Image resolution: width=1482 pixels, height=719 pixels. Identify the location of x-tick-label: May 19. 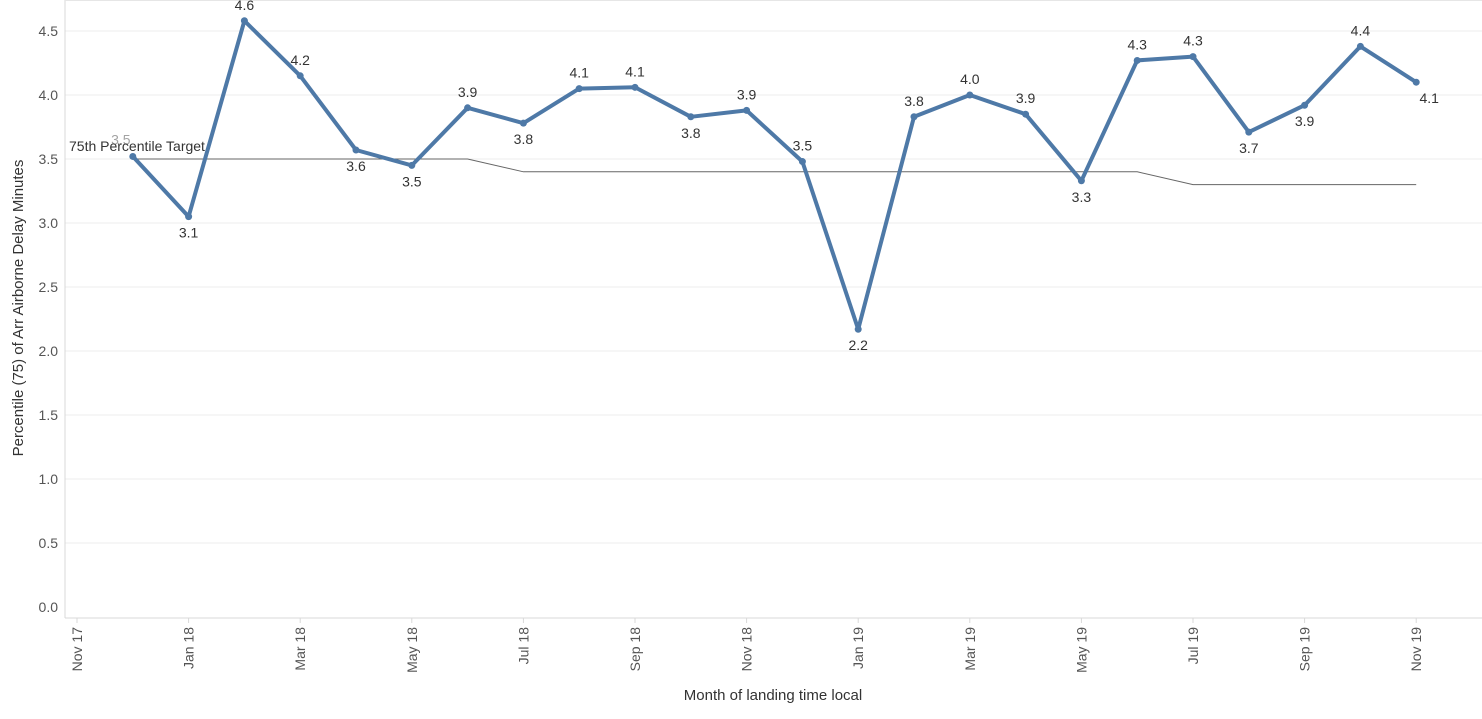
(1081, 650).